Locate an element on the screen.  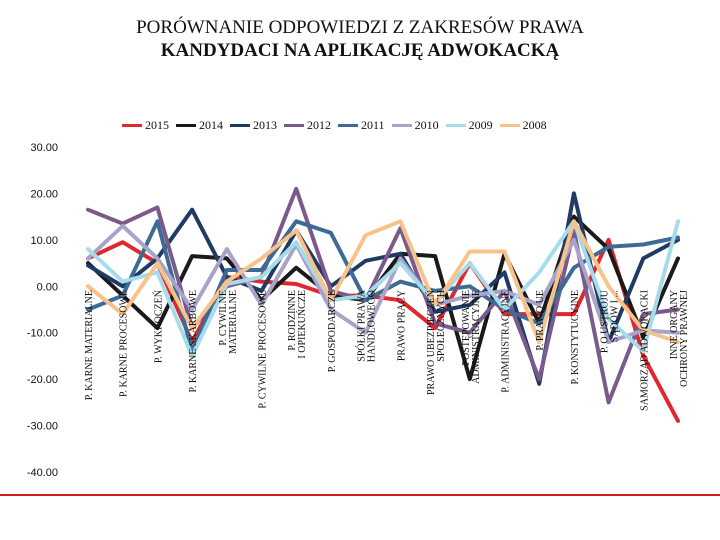
legend-label: 2011 is located at coordinates (373, 124).